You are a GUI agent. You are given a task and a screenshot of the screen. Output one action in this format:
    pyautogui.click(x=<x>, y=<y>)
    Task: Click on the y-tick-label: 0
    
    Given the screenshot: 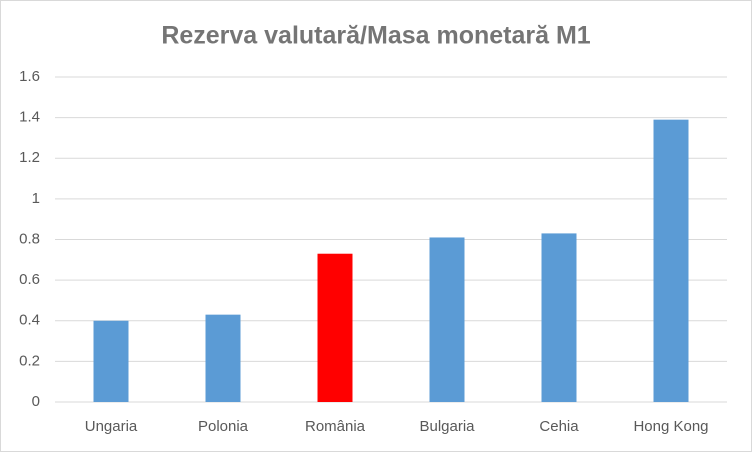 What is the action you would take?
    pyautogui.click(x=36, y=401)
    